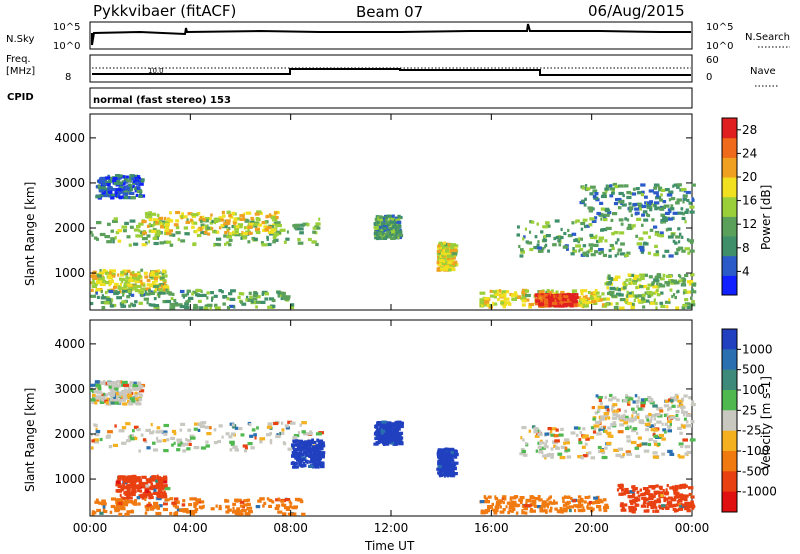  What do you see at coordinates (69, 344) in the screenshot?
I see `y-tick-label: 4000` at bounding box center [69, 344].